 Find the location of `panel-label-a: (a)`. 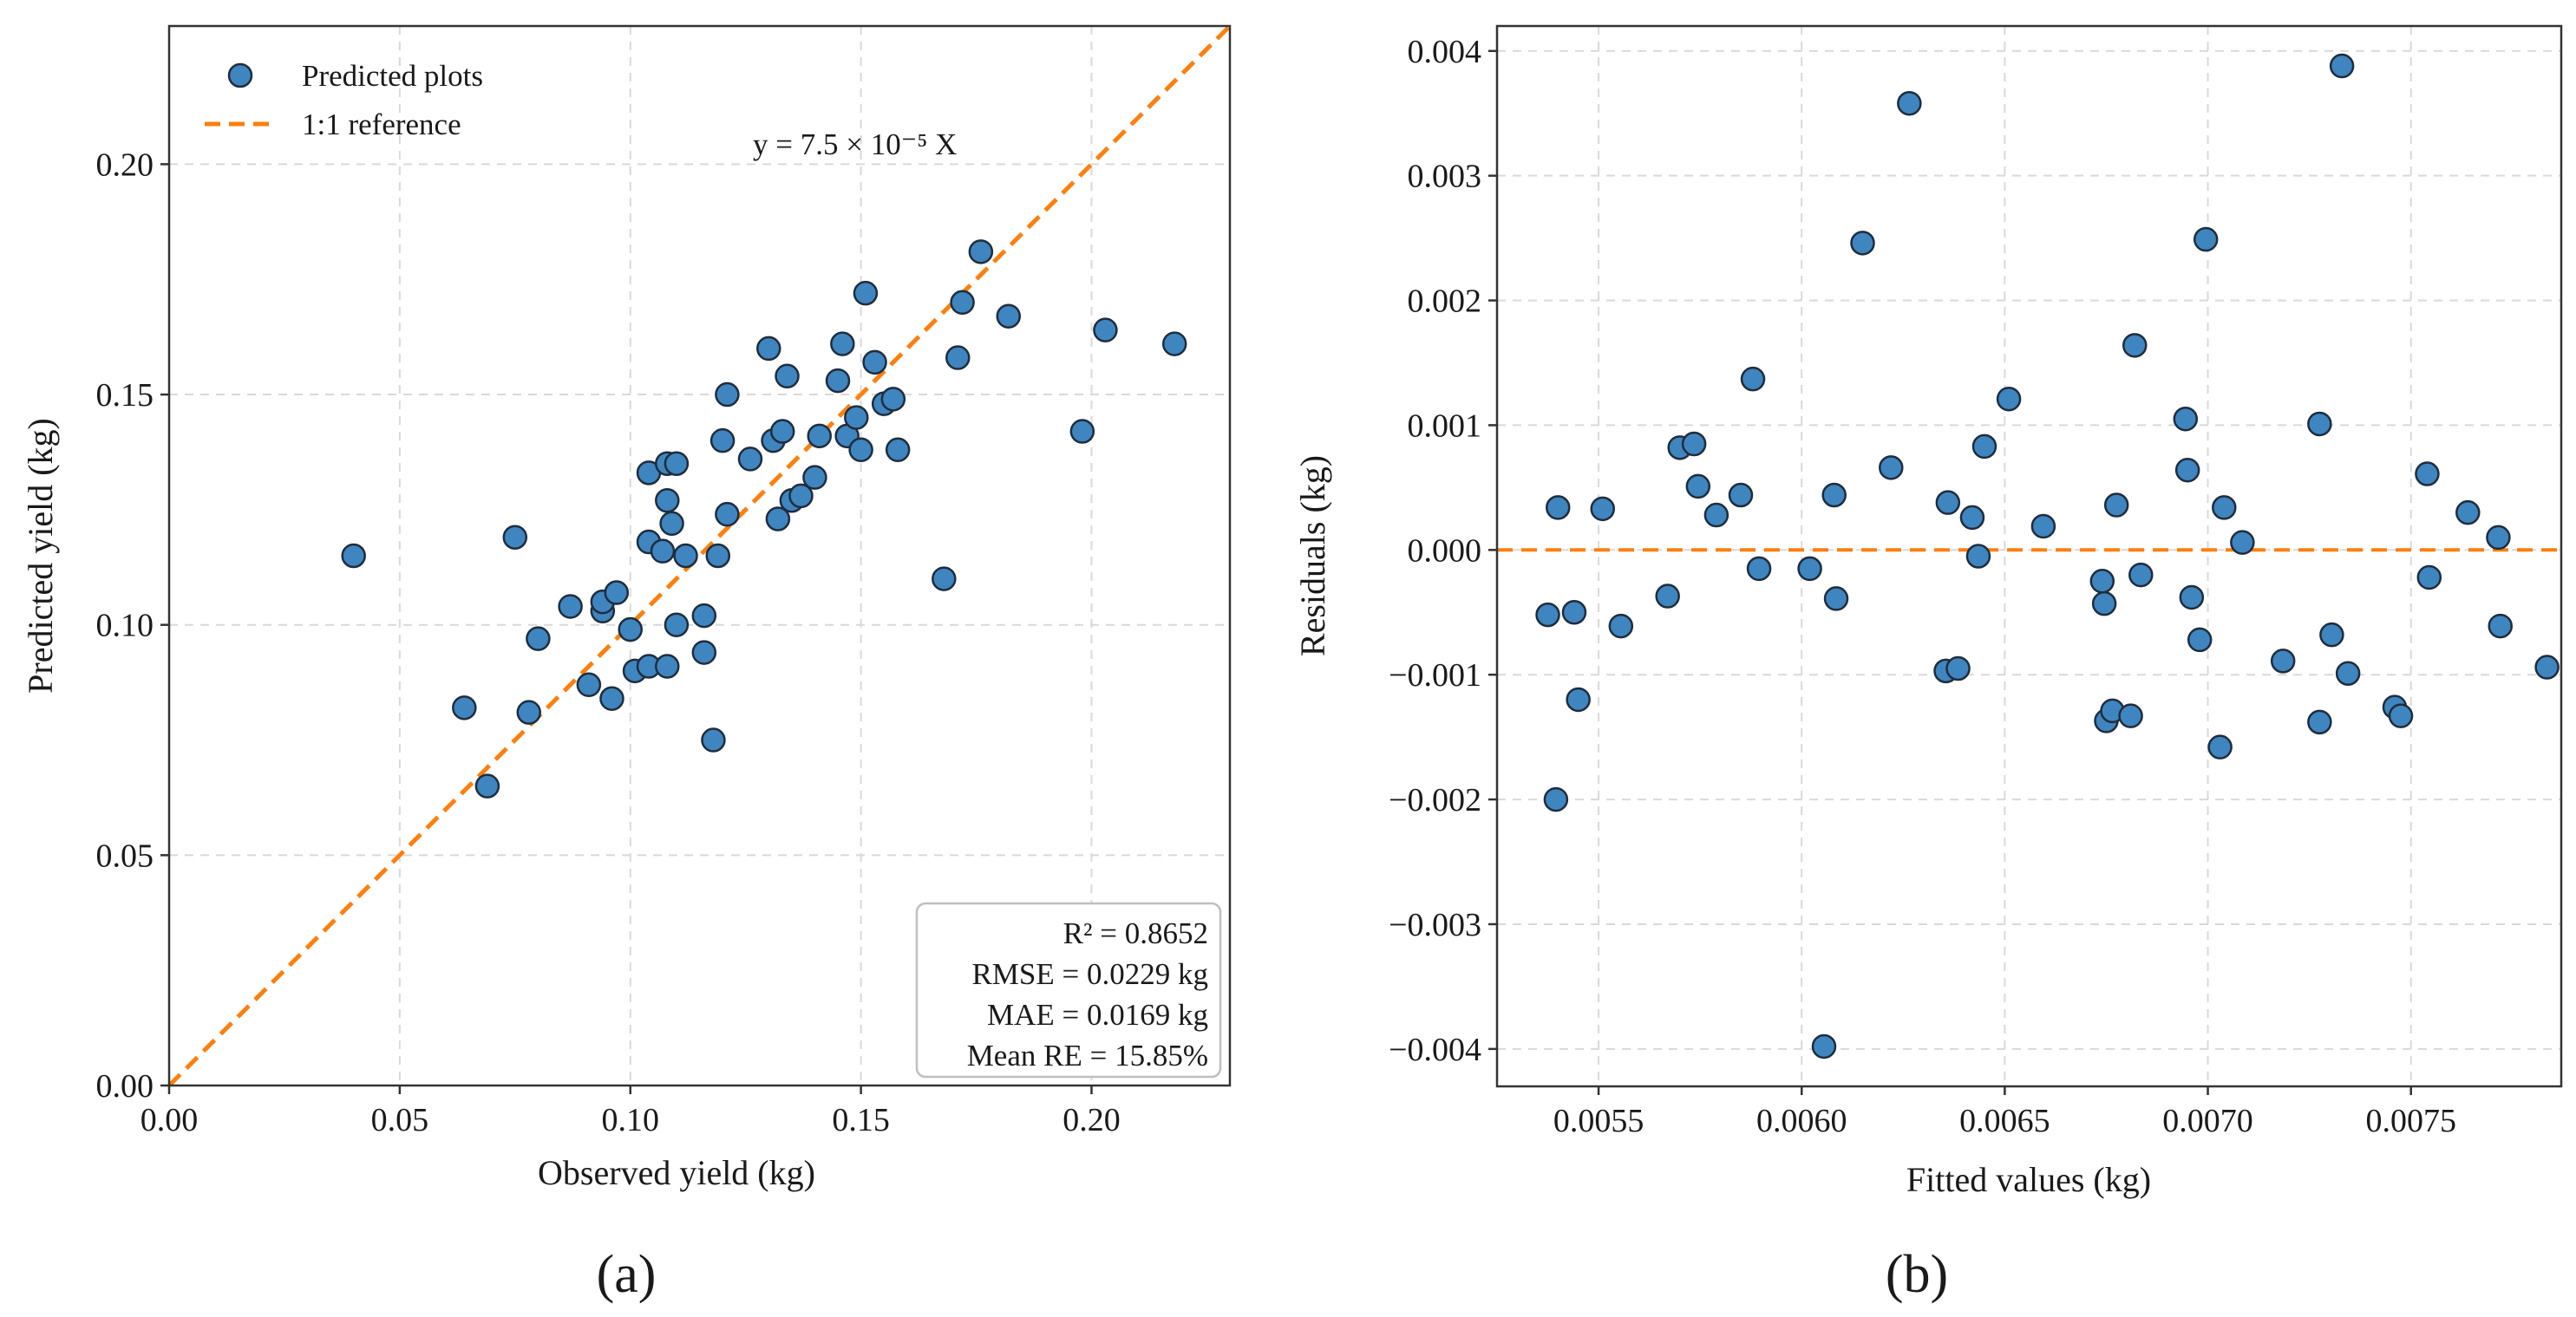

panel-label-a: (a) is located at coordinates (627, 1274).